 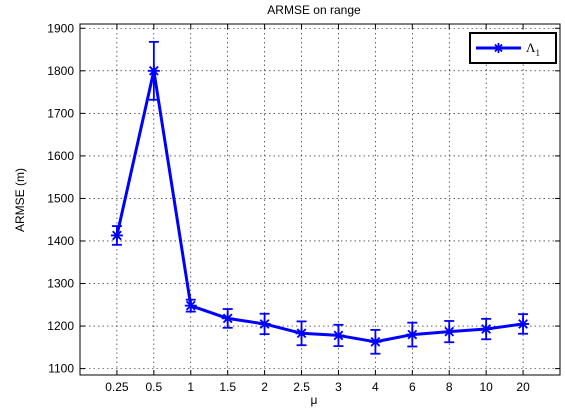 I want to click on x-tick-label: 2.5, so click(x=301, y=387).